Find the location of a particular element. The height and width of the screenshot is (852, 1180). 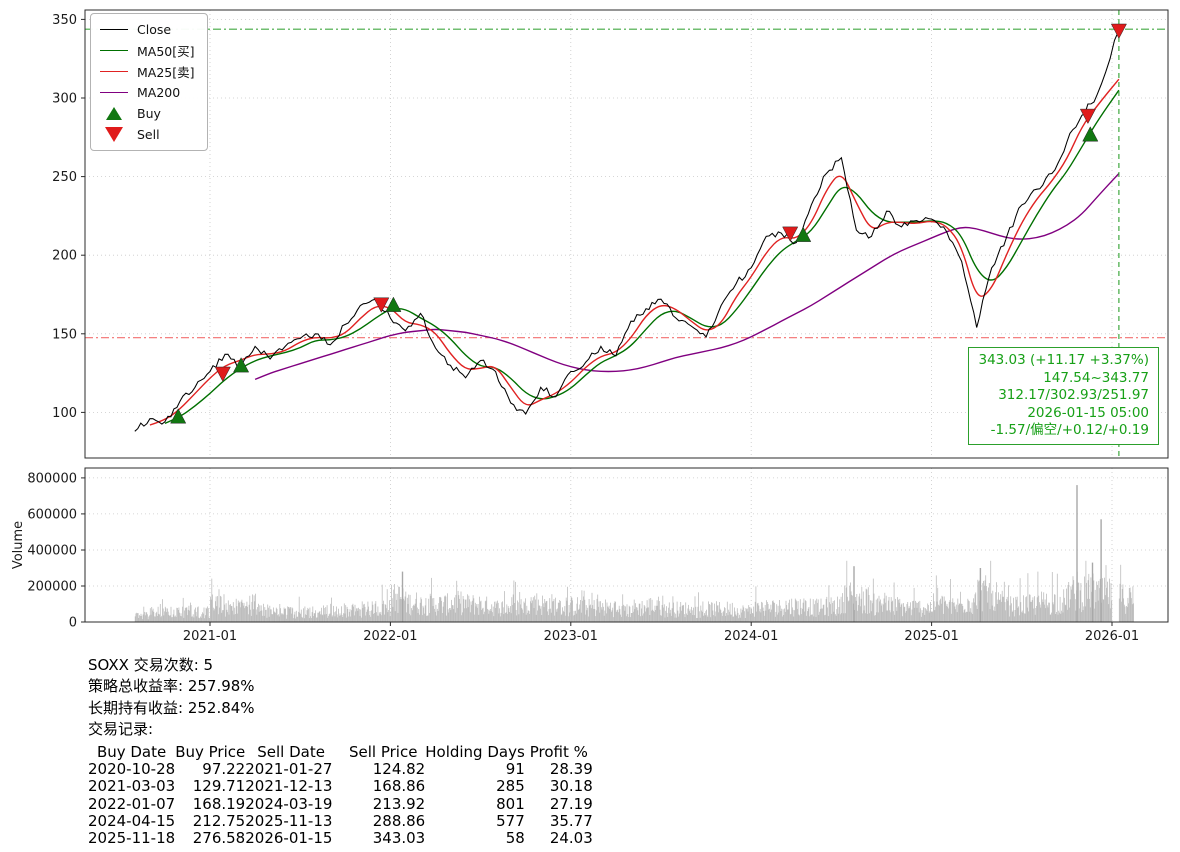

trade-cell: 168.19 is located at coordinates (219, 803).